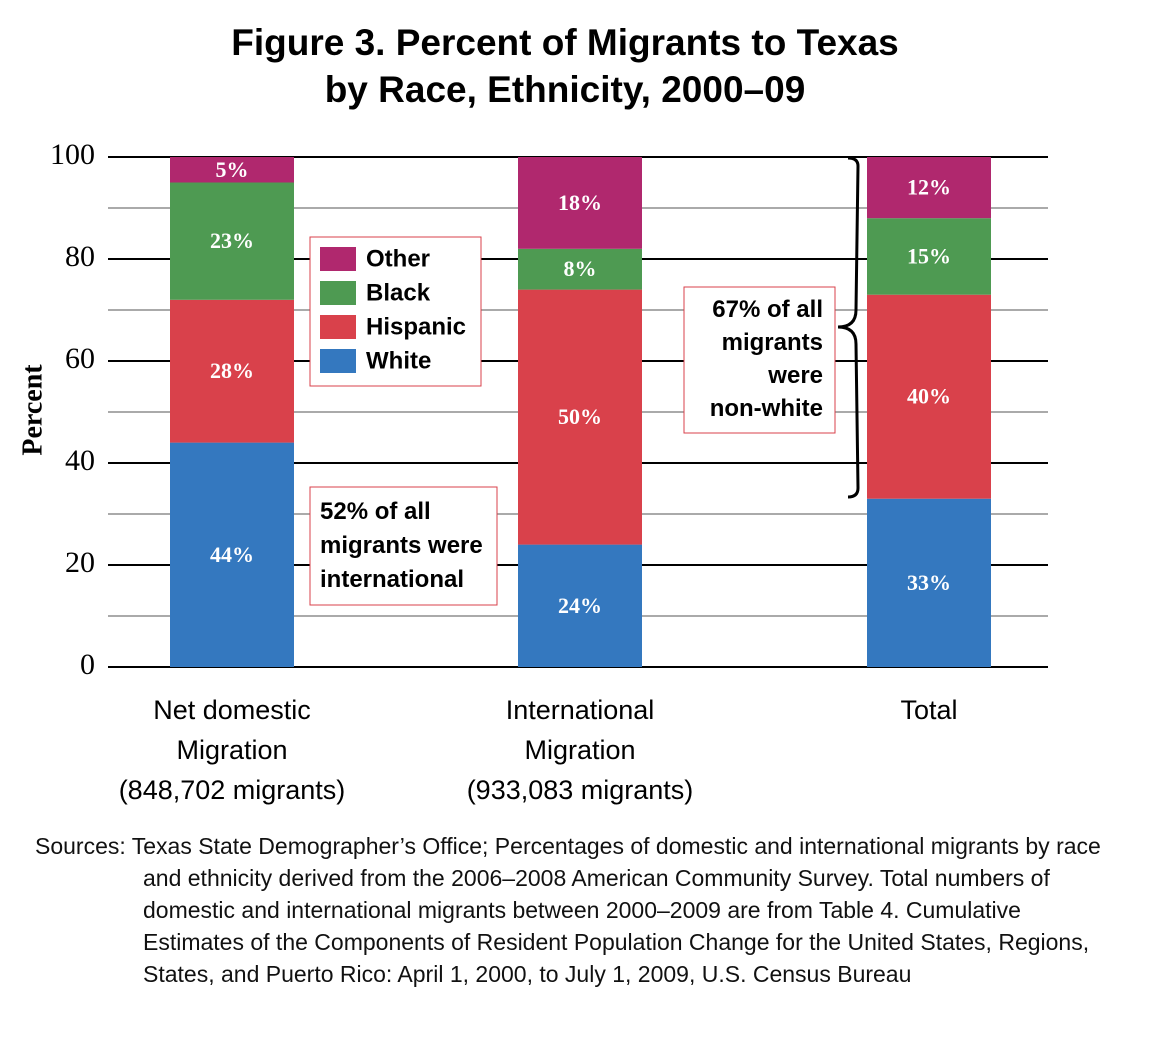  I want to click on data-label: 5%, so click(232, 169).